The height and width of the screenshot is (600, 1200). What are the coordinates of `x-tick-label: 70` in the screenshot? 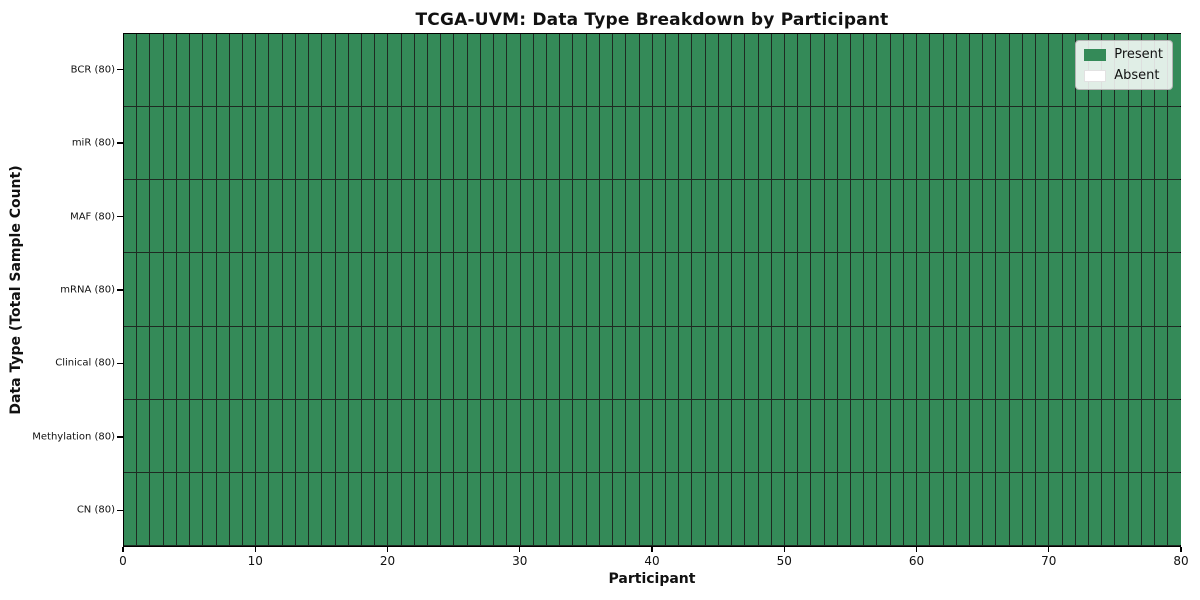 It's located at (1049, 561).